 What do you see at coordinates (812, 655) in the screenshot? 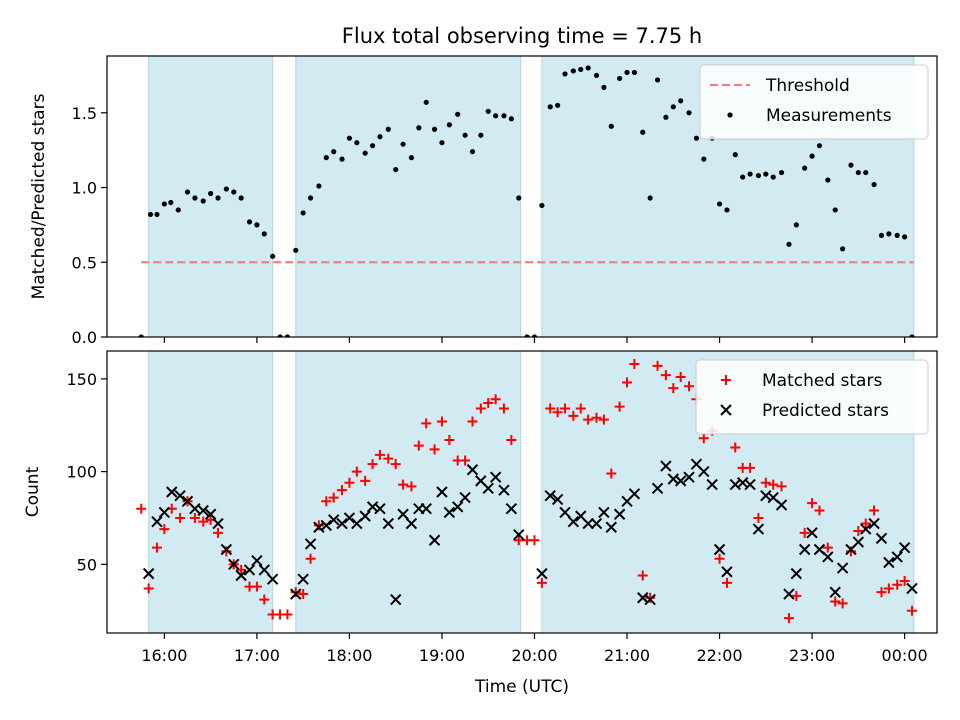
I see `x-tick-label: 23:00` at bounding box center [812, 655].